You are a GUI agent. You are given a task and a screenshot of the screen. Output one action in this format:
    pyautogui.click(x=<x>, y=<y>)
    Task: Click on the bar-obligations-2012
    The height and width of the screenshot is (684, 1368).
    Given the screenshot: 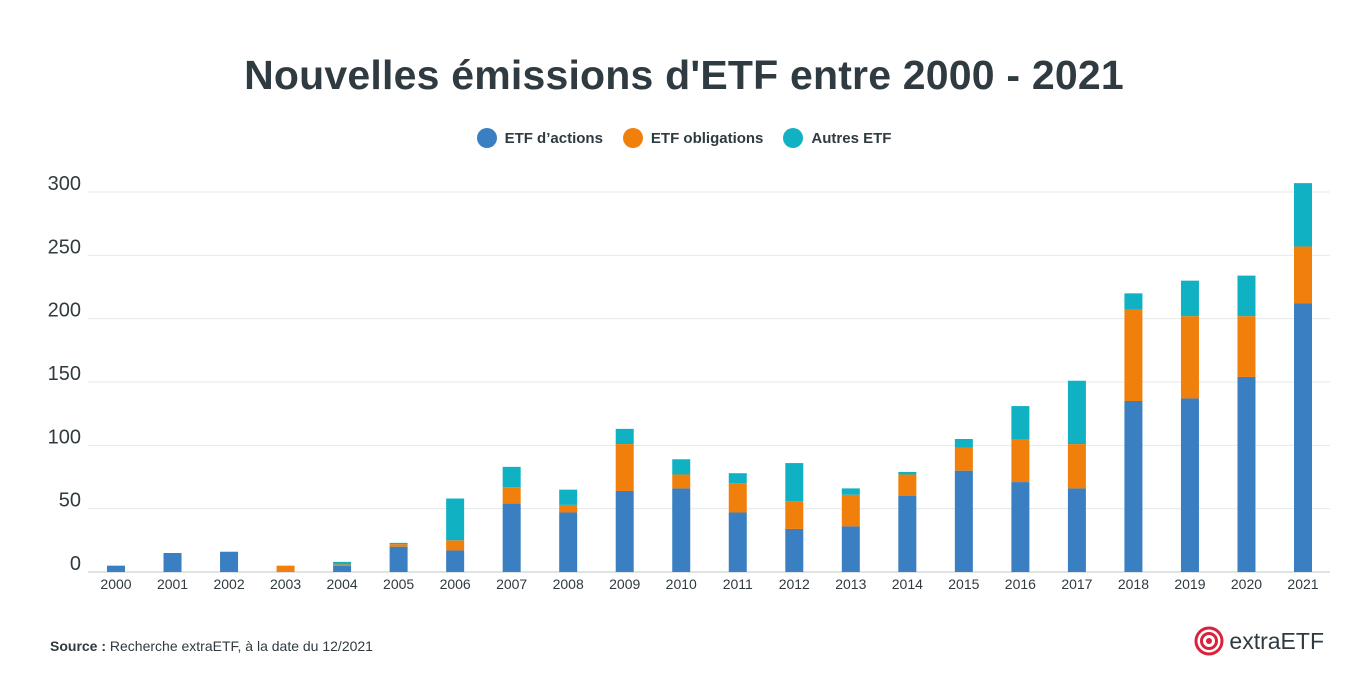 What is the action you would take?
    pyautogui.click(x=794, y=515)
    